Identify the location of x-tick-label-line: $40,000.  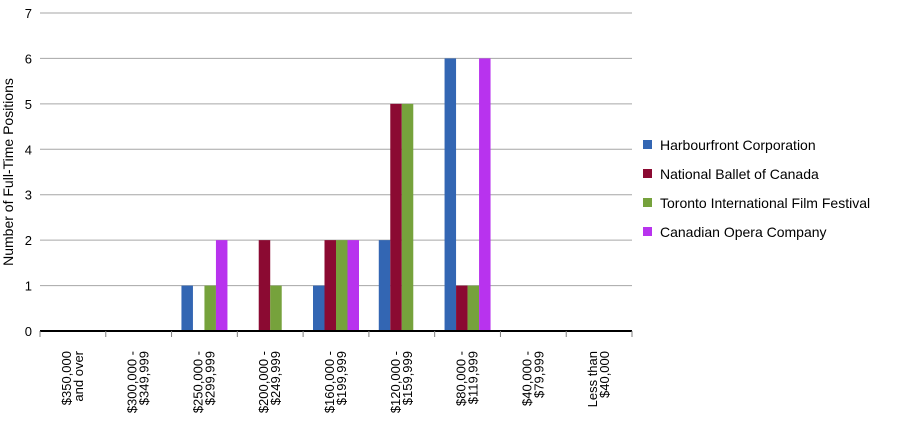
(604, 374).